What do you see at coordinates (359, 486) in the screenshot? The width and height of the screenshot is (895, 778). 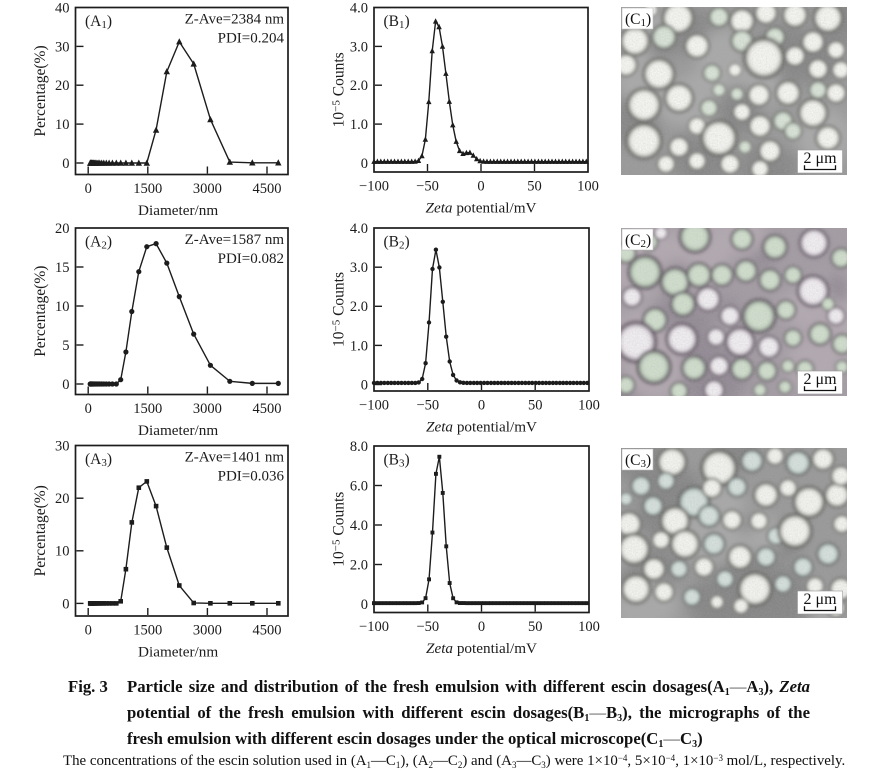 I see `svg-text: 6.0` at bounding box center [359, 486].